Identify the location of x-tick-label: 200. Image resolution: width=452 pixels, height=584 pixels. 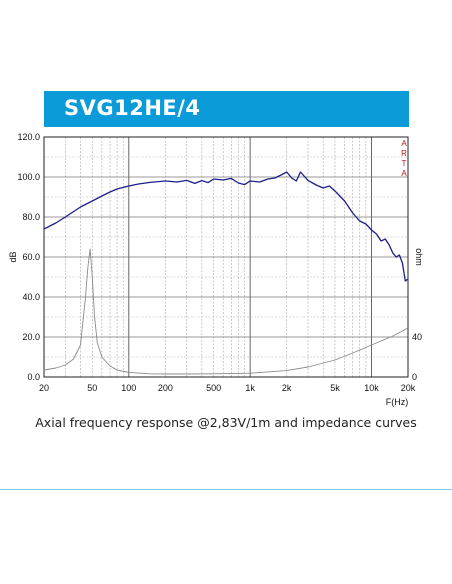
(165, 388).